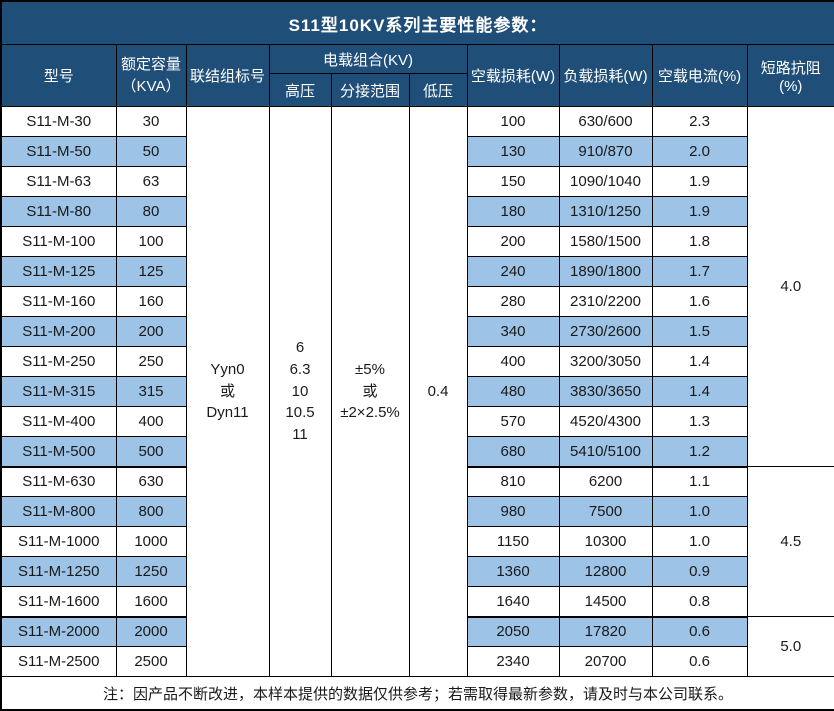 The height and width of the screenshot is (711, 834). Describe the element at coordinates (58, 75) in the screenshot. I see `col-header-model: 型号` at that location.